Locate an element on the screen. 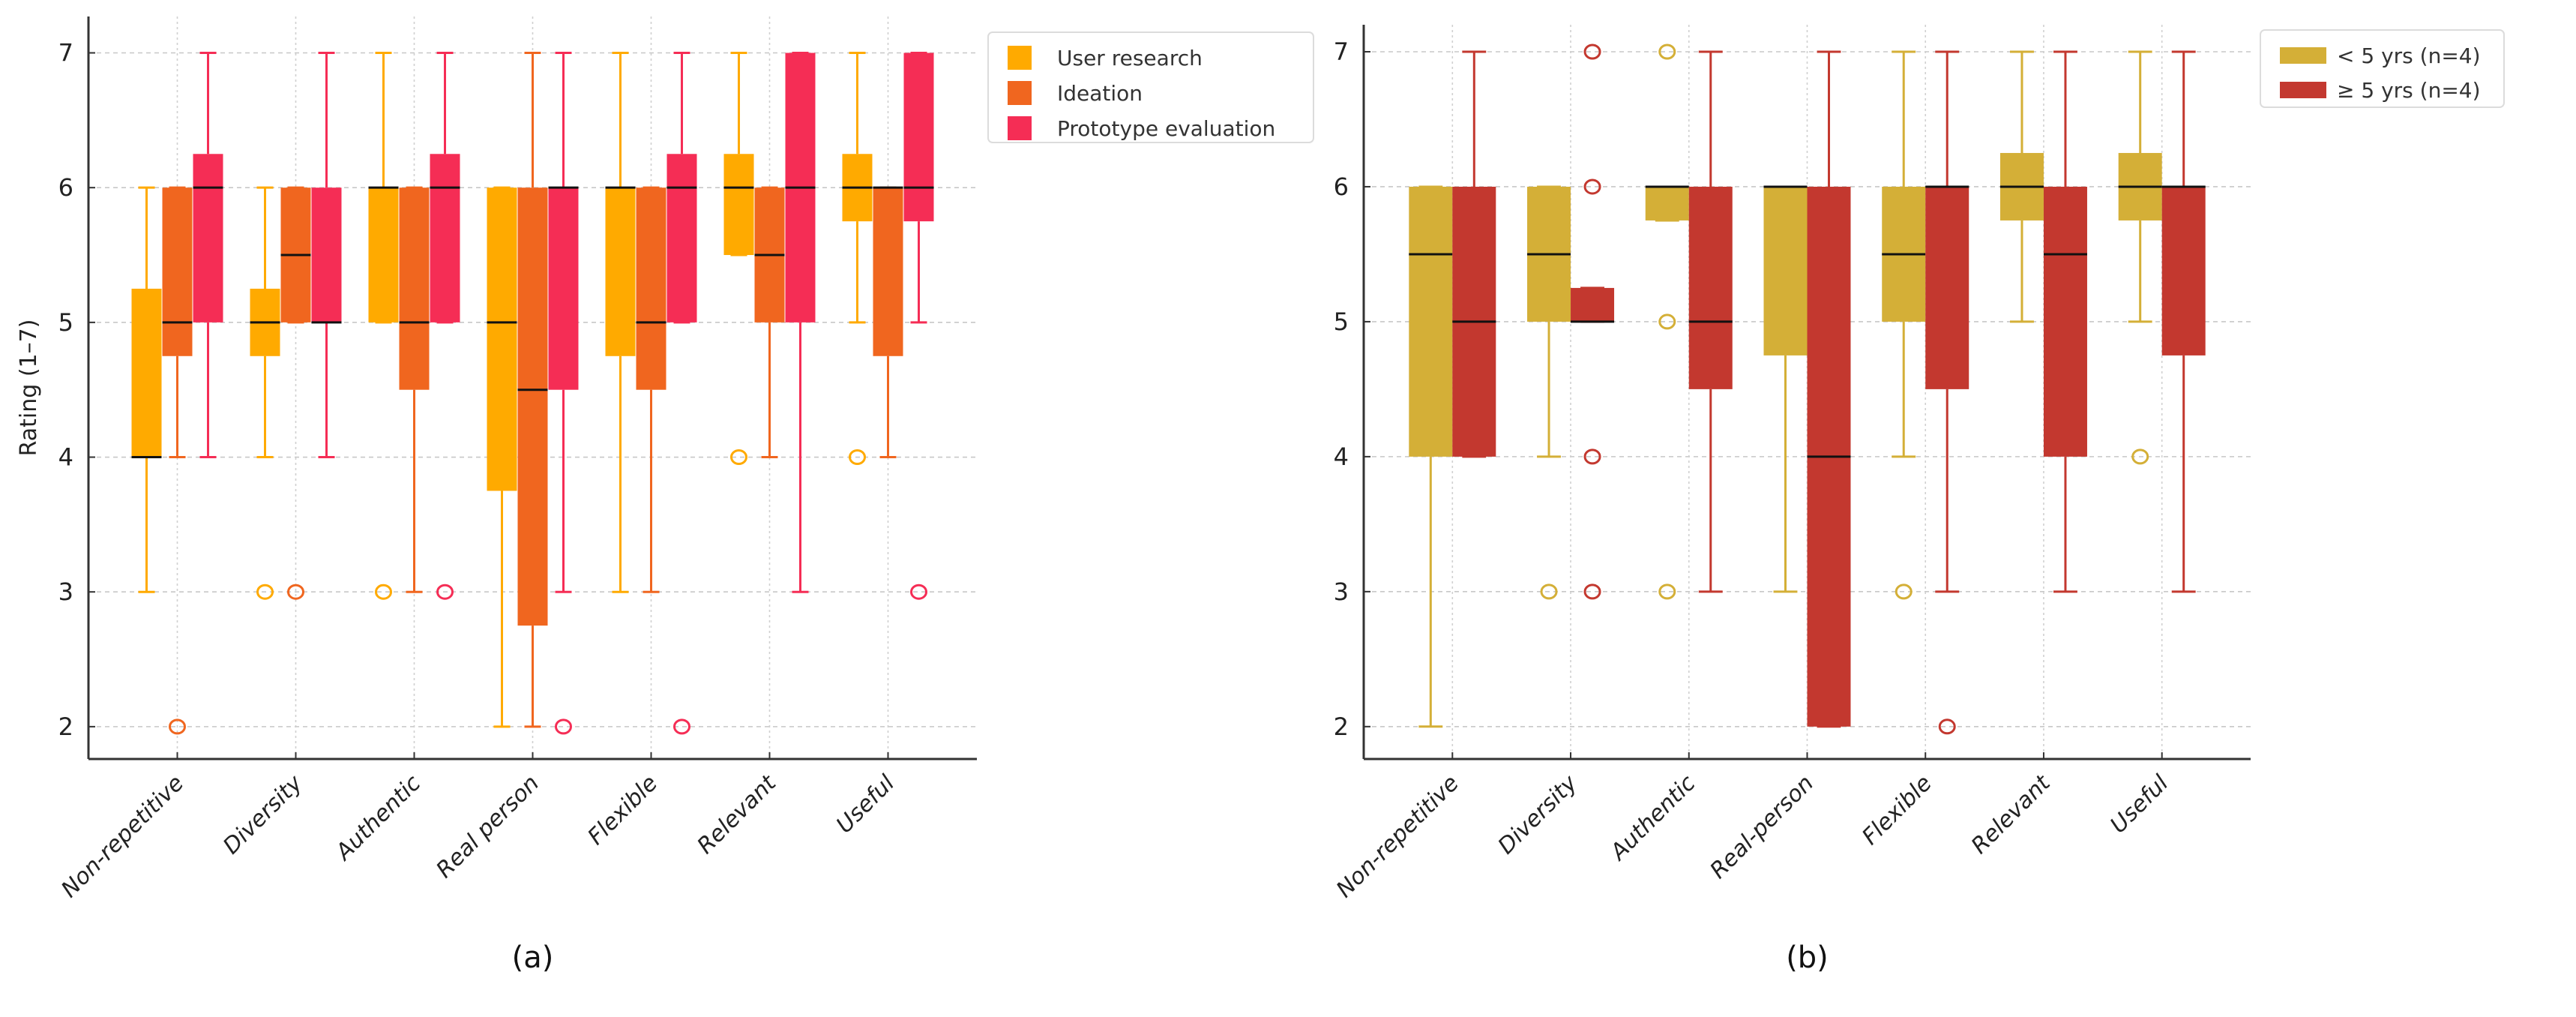  legend-label: < 5 yrs (n=4) is located at coordinates (2409, 56).